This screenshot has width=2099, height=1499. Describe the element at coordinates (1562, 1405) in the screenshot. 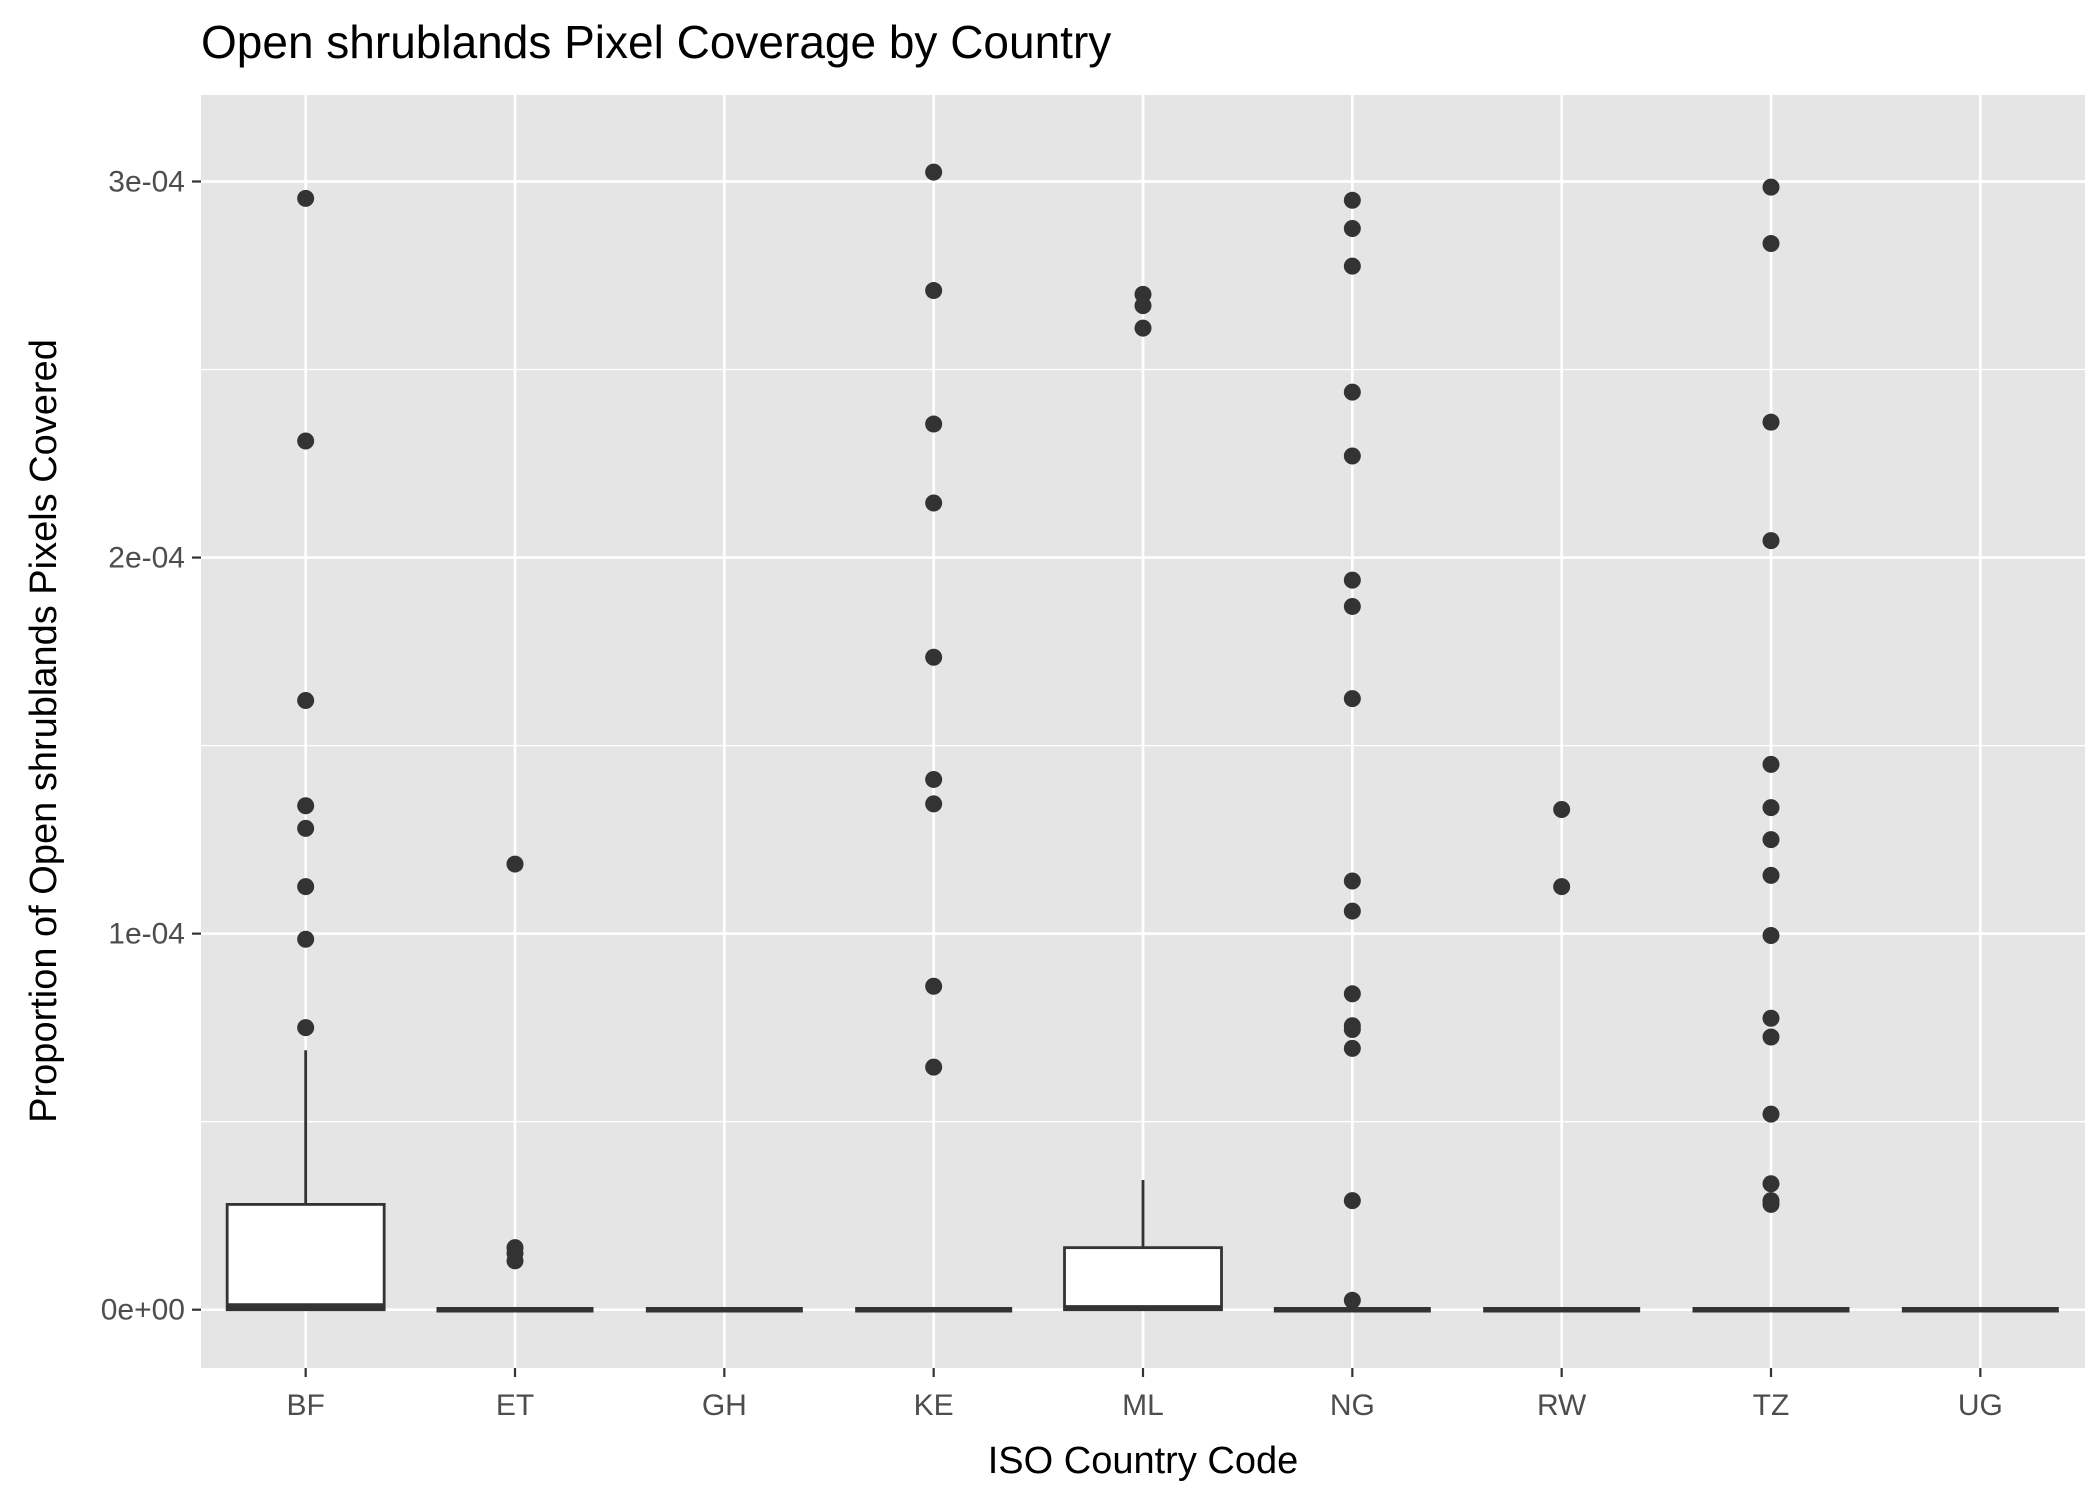

I see `x-tick-label: RW` at that location.